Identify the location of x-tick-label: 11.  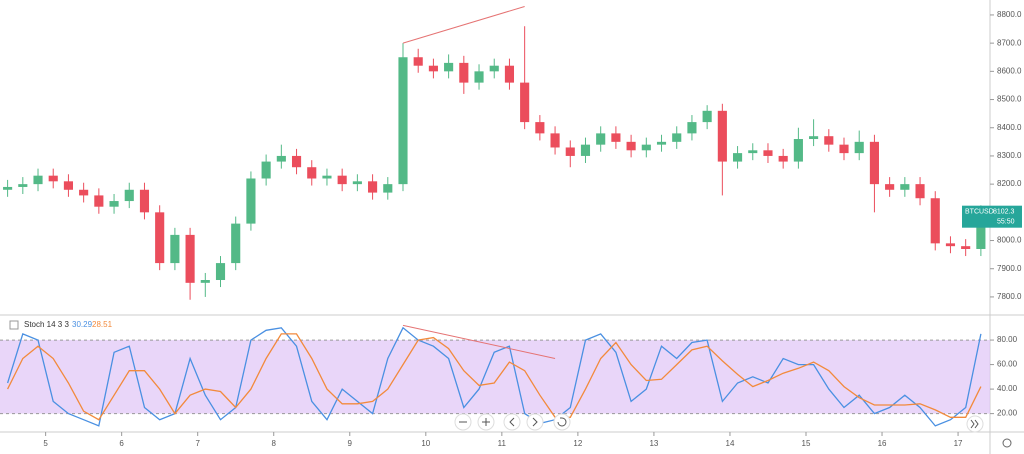
(502, 443).